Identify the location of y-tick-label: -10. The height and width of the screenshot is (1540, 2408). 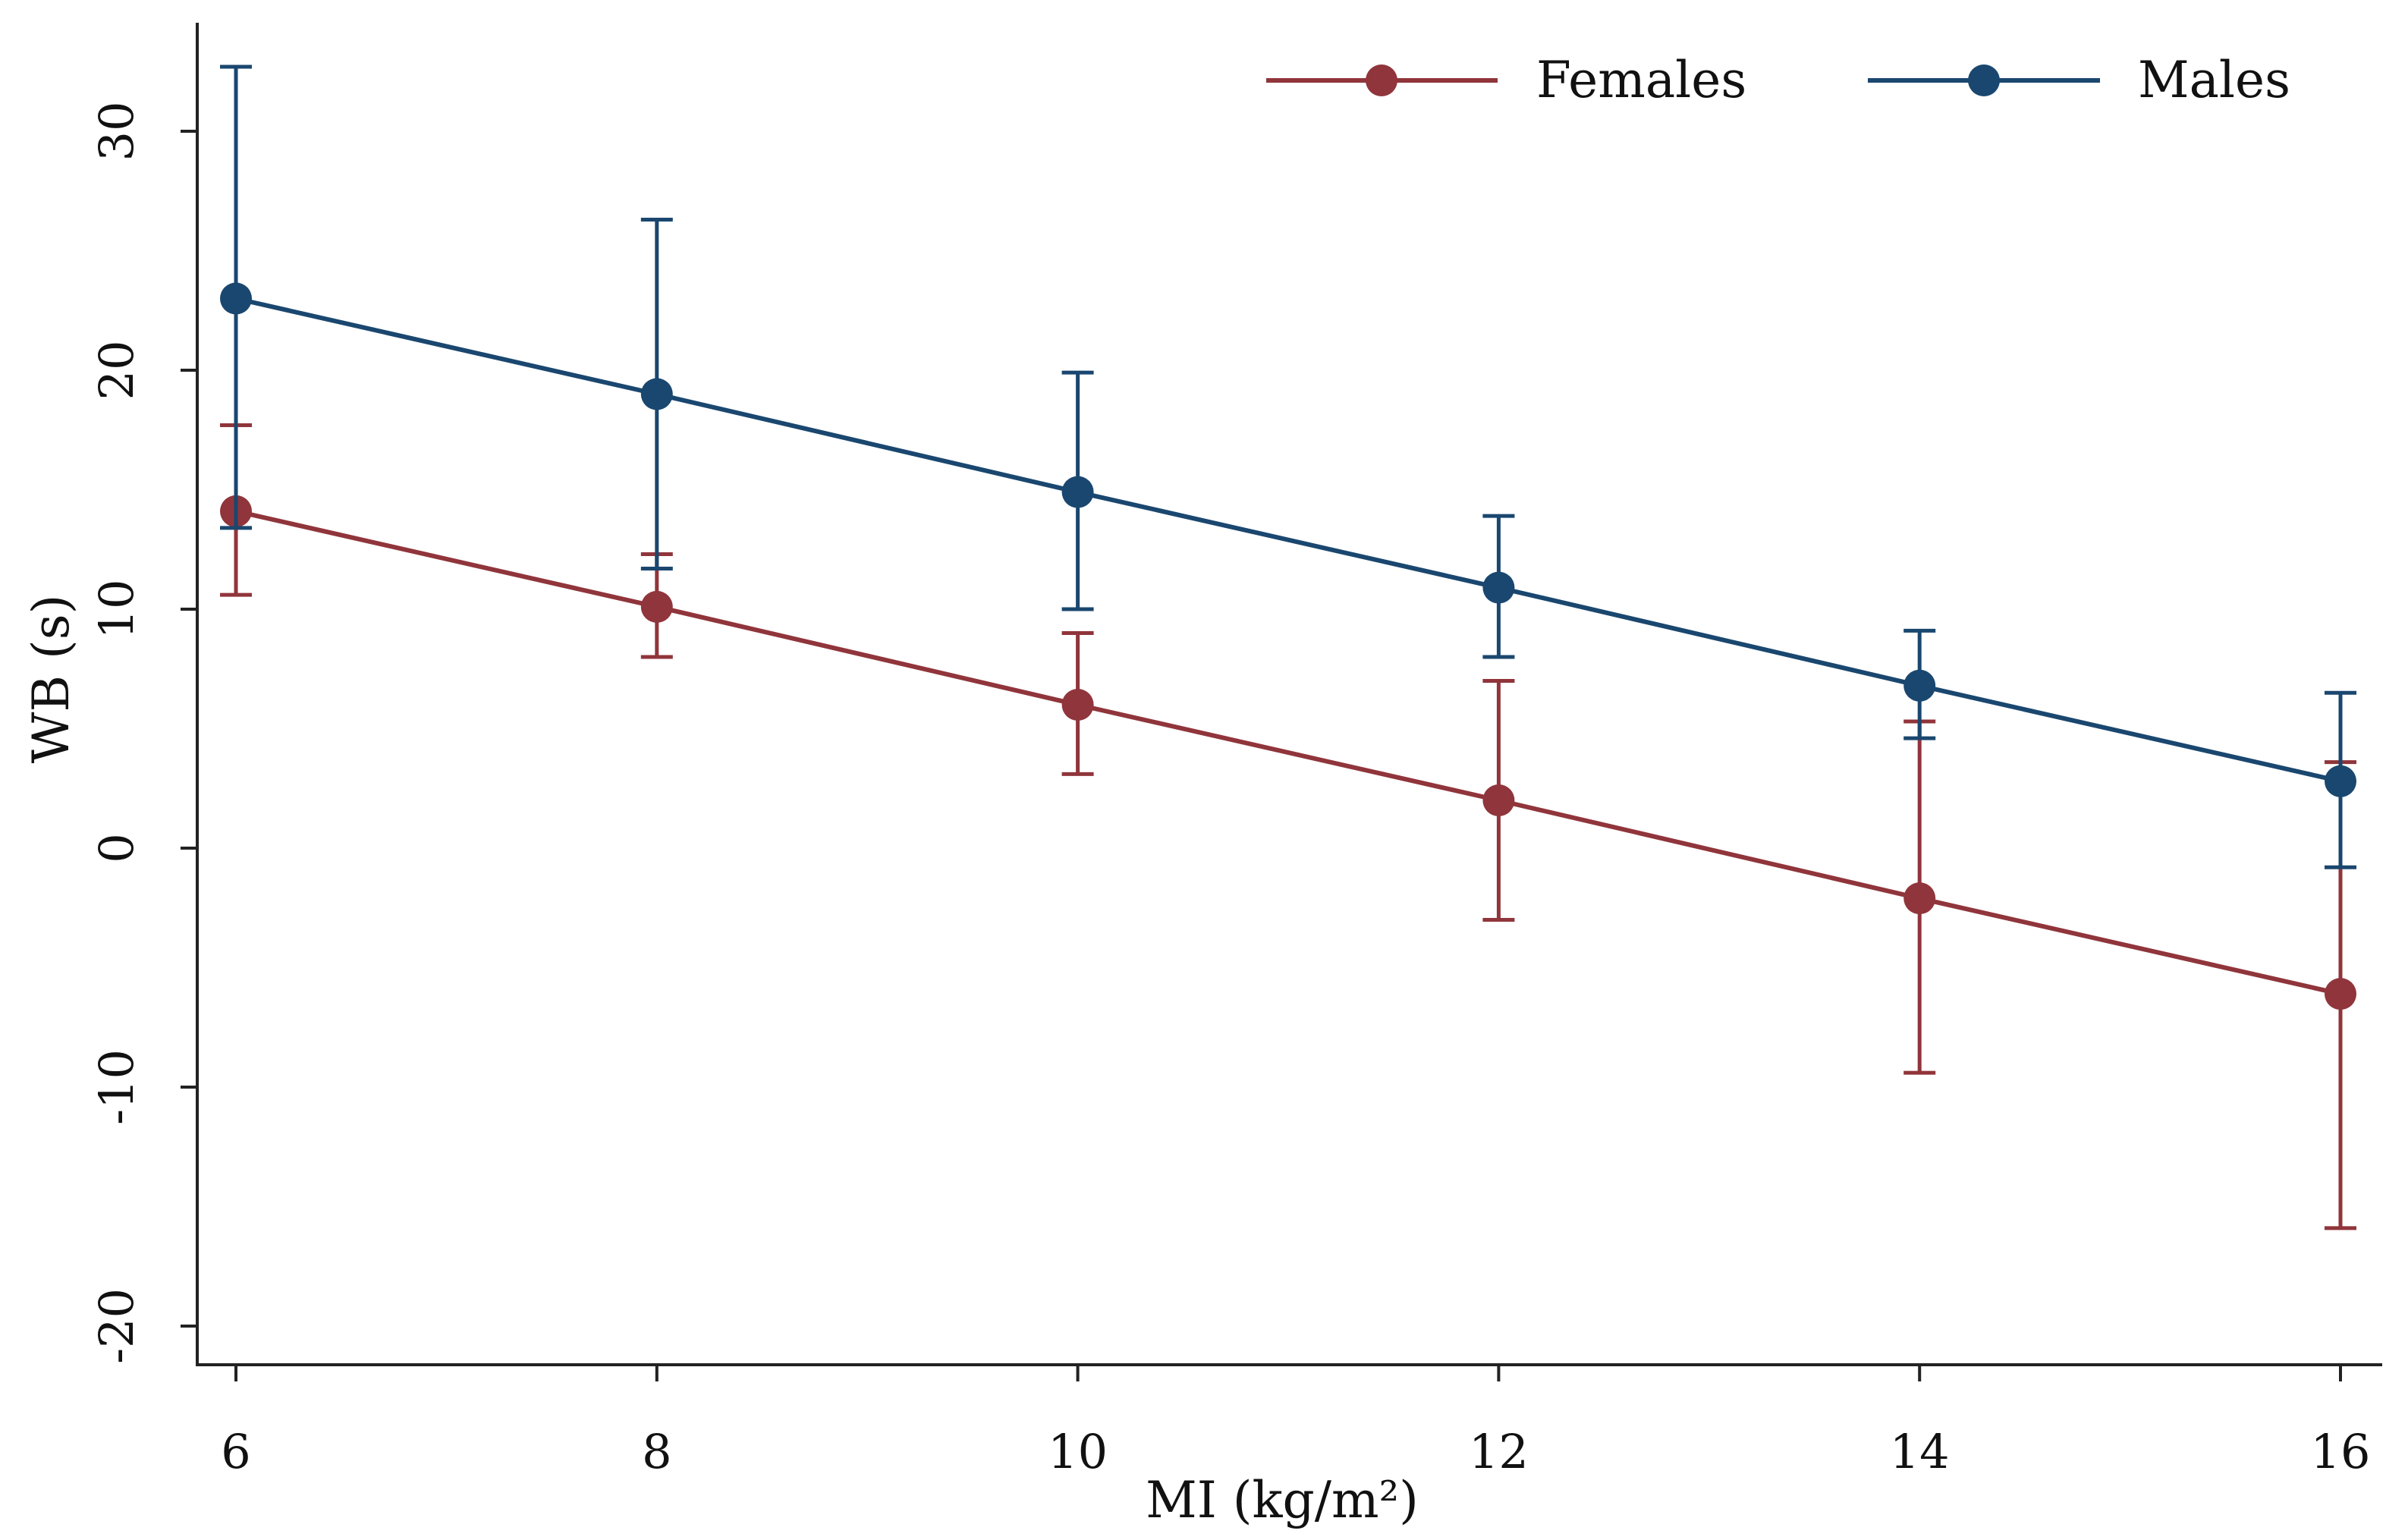
(117, 1087).